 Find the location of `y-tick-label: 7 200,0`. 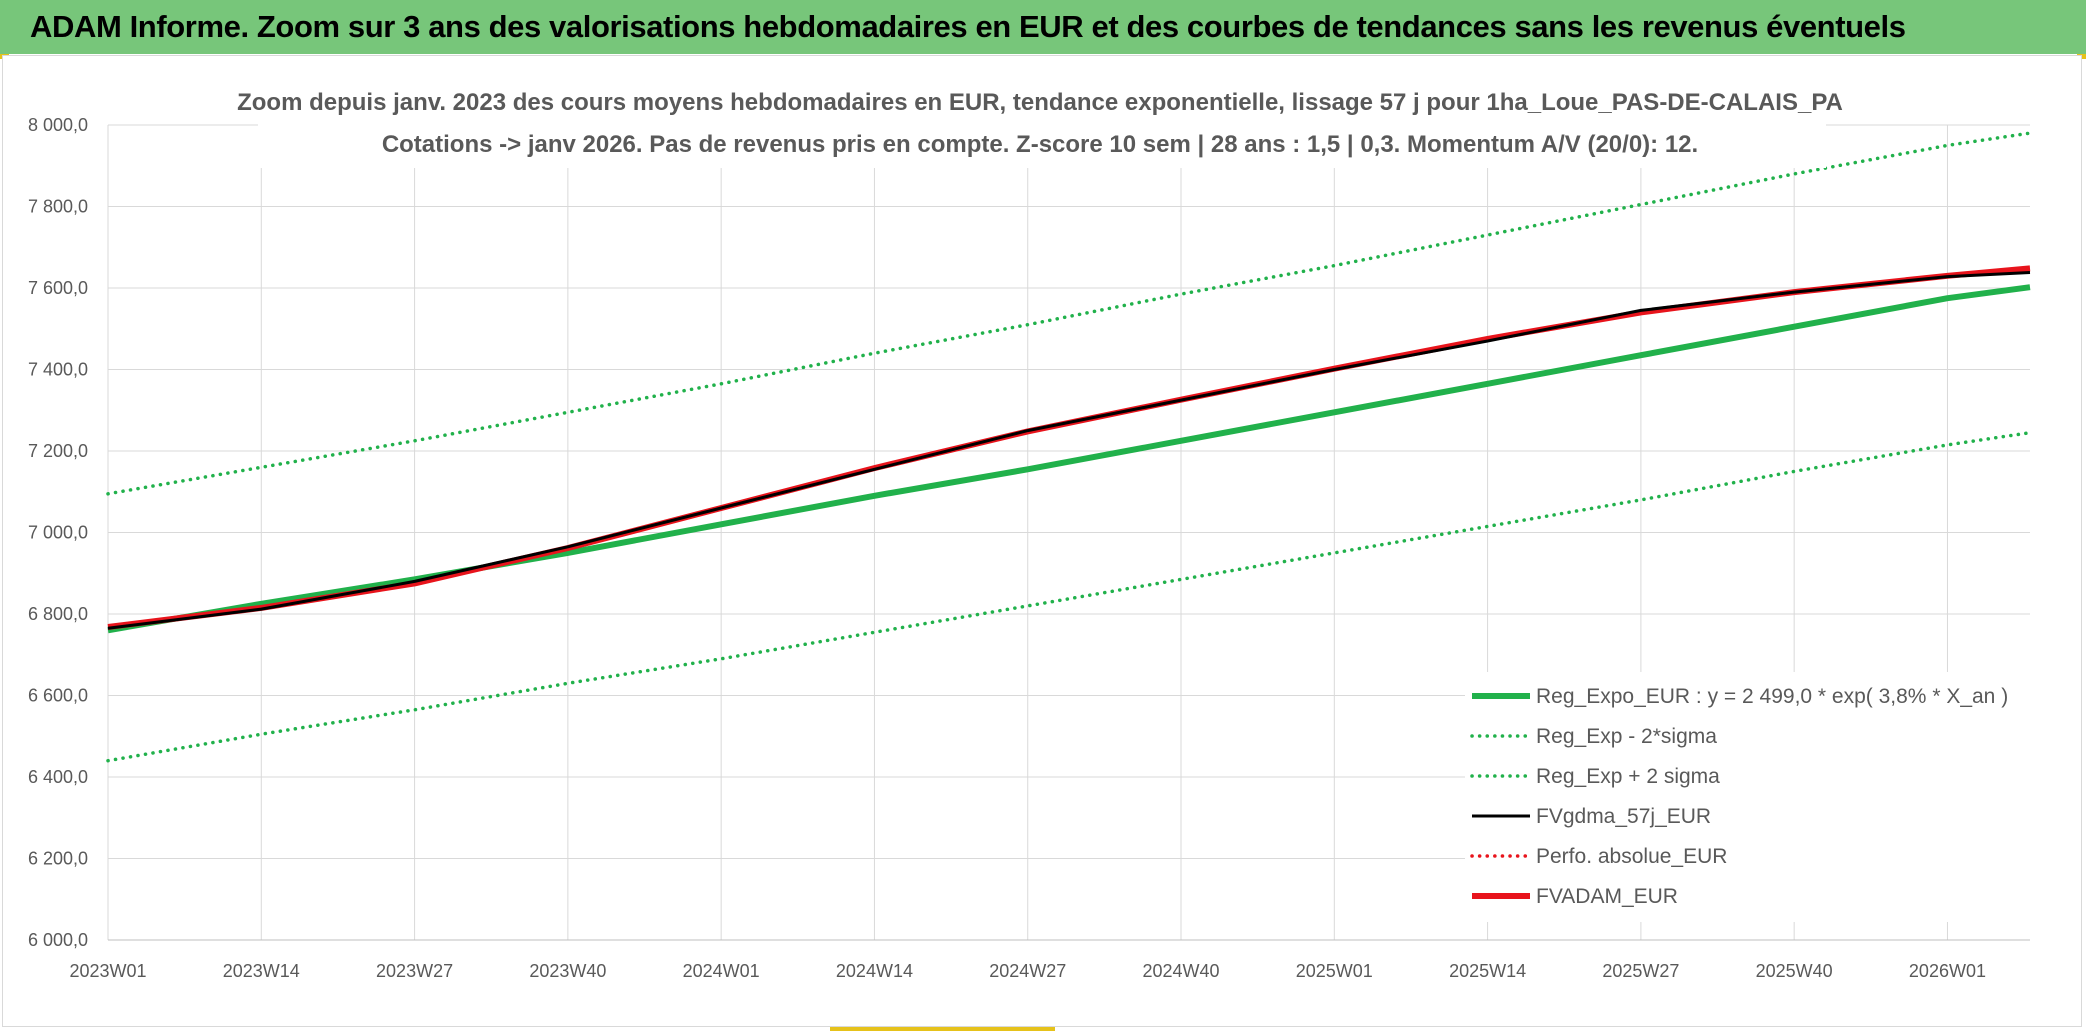

y-tick-label: 7 200,0 is located at coordinates (58, 451).